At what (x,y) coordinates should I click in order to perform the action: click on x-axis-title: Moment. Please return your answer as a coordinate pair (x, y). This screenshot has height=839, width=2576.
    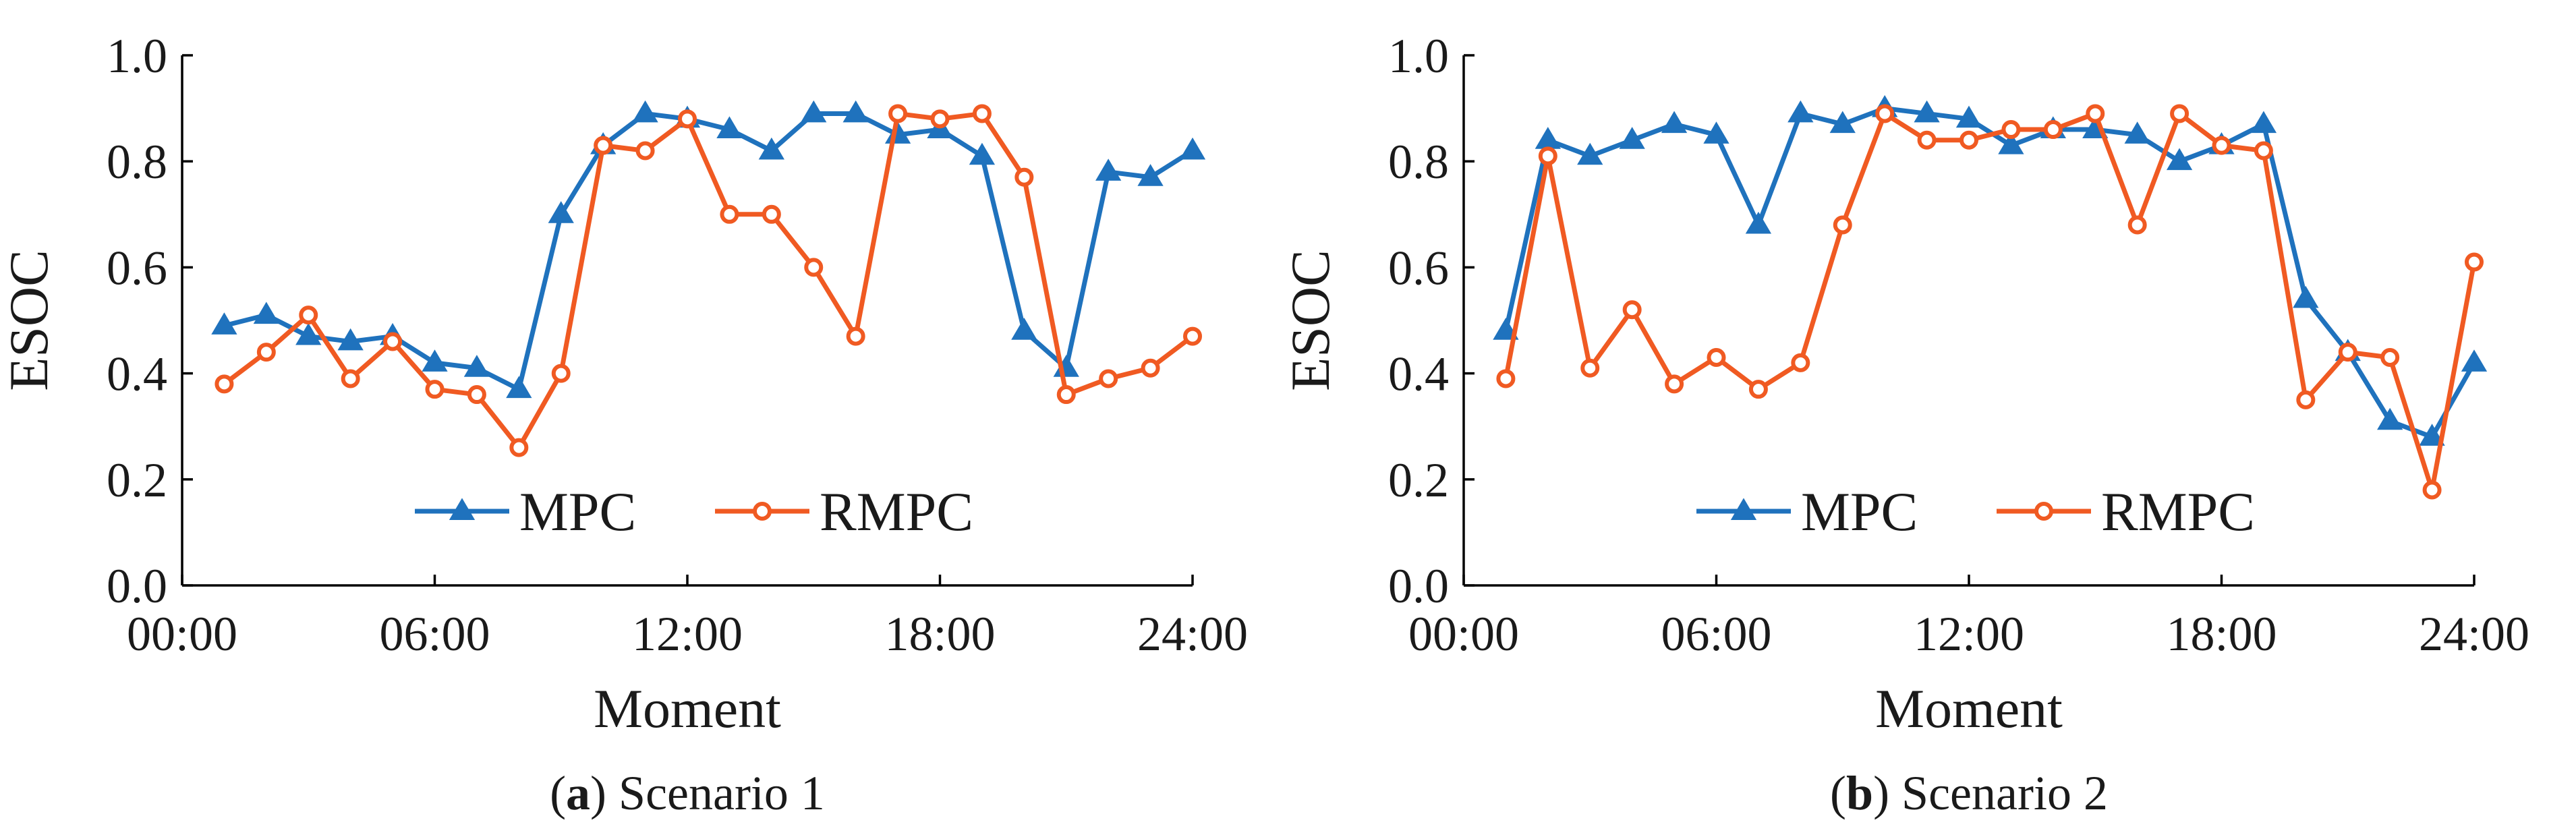
    Looking at the image, I should click on (687, 708).